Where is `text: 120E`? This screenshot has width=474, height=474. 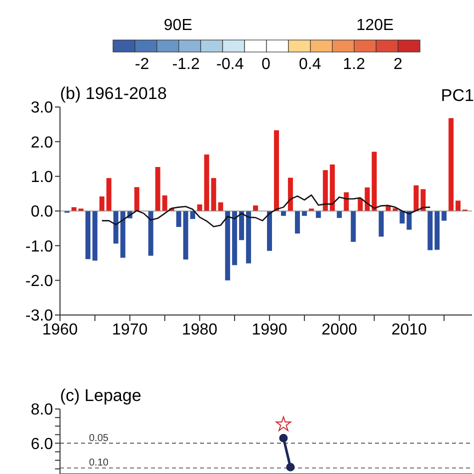
text: 120E is located at coordinates (375, 25).